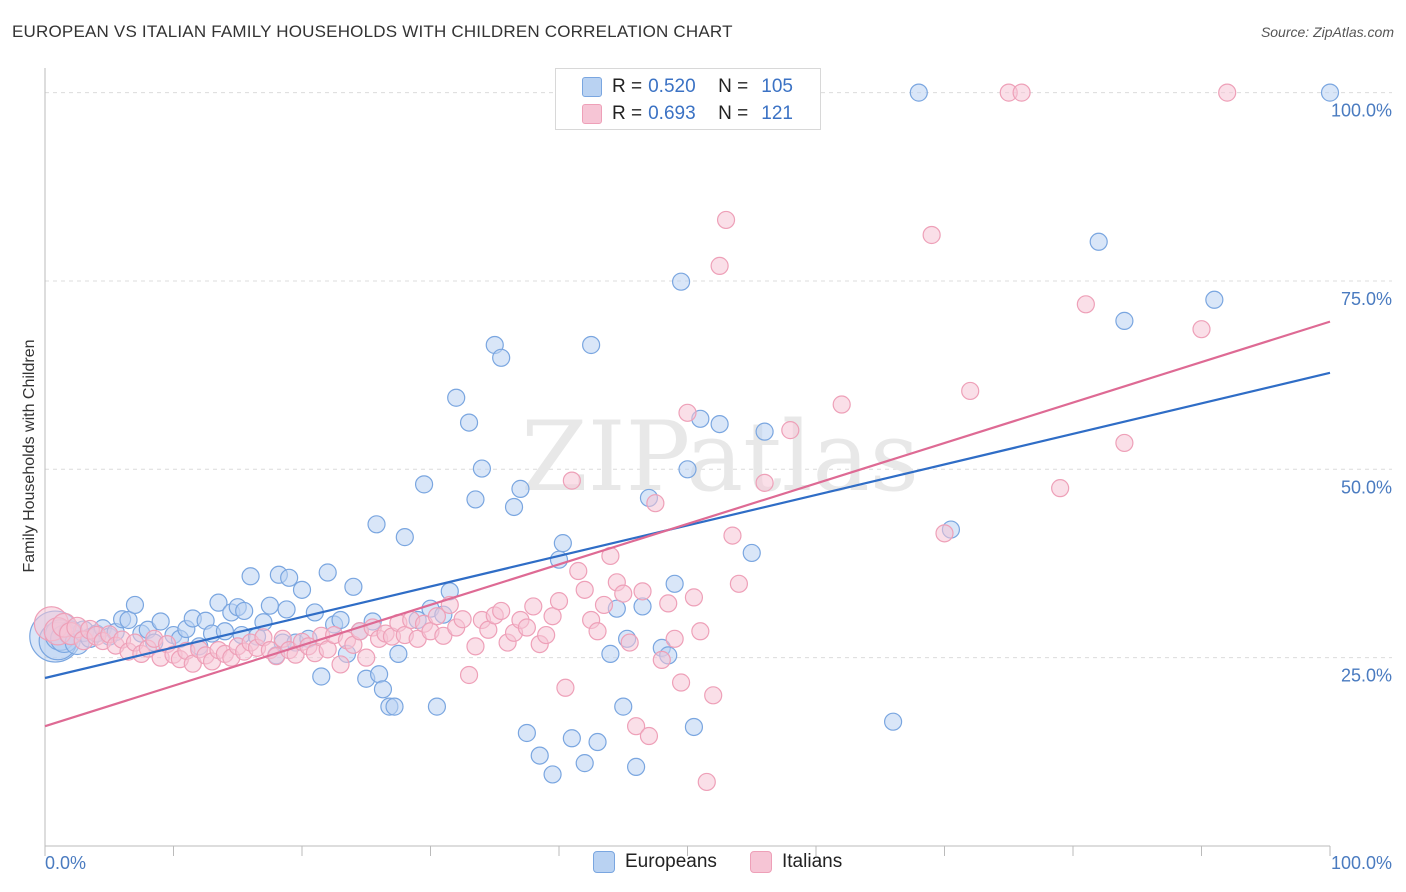  Describe the element at coordinates (1366, 299) in the screenshot. I see `y-tick-label-75: 75.0%` at that location.